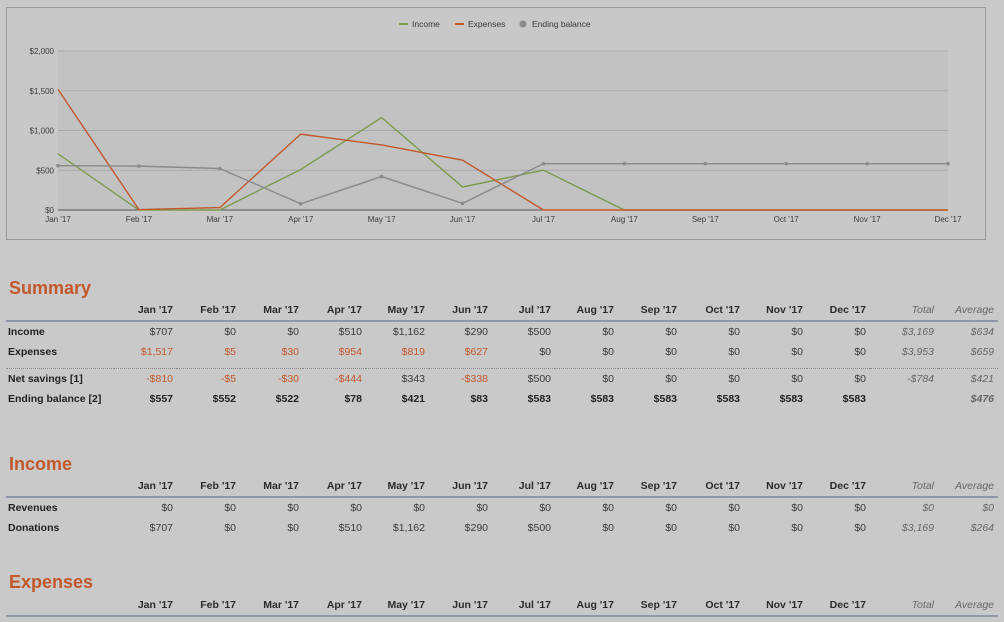 The height and width of the screenshot is (622, 1004). Describe the element at coordinates (460, 378) in the screenshot. I see `table-cell: -$338` at that location.